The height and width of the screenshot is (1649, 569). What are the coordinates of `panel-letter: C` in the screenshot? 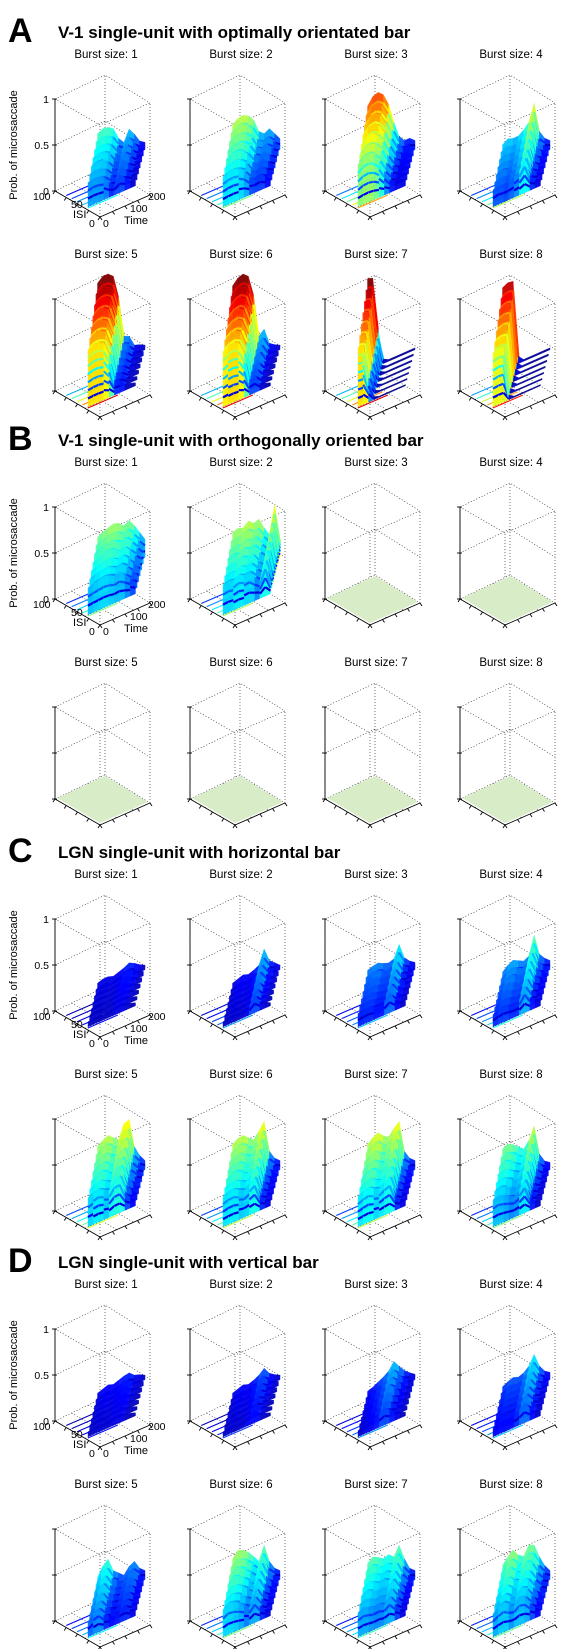 It's located at (20, 851).